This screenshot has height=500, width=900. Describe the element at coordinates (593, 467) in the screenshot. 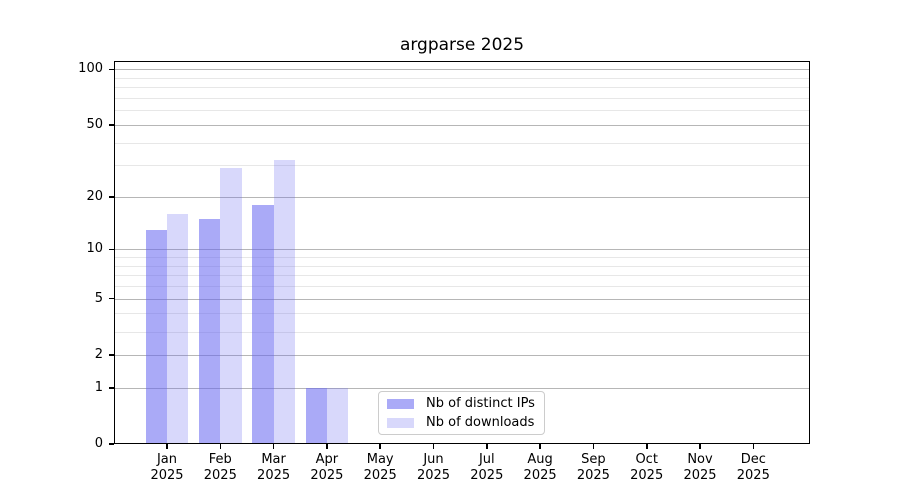

I see `x-tick-label: Sep 2025` at that location.